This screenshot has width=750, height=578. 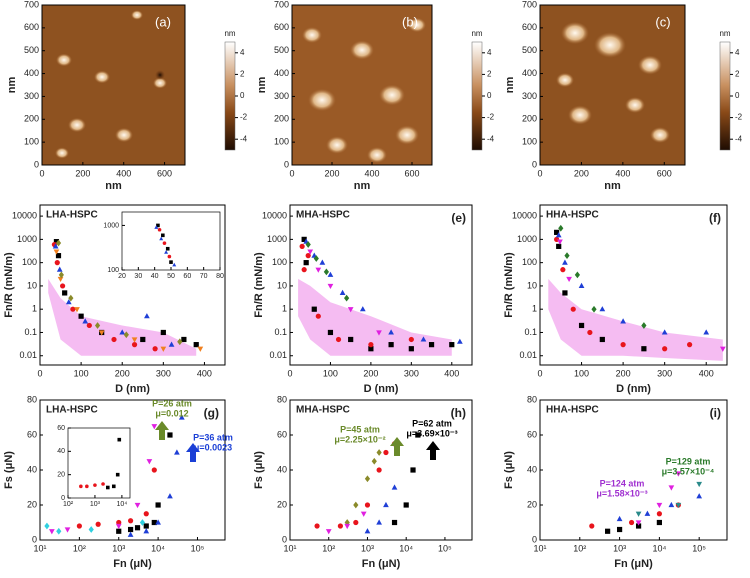 What do you see at coordinates (529, 27) in the screenshot?
I see `y-tick-label: 600` at bounding box center [529, 27].